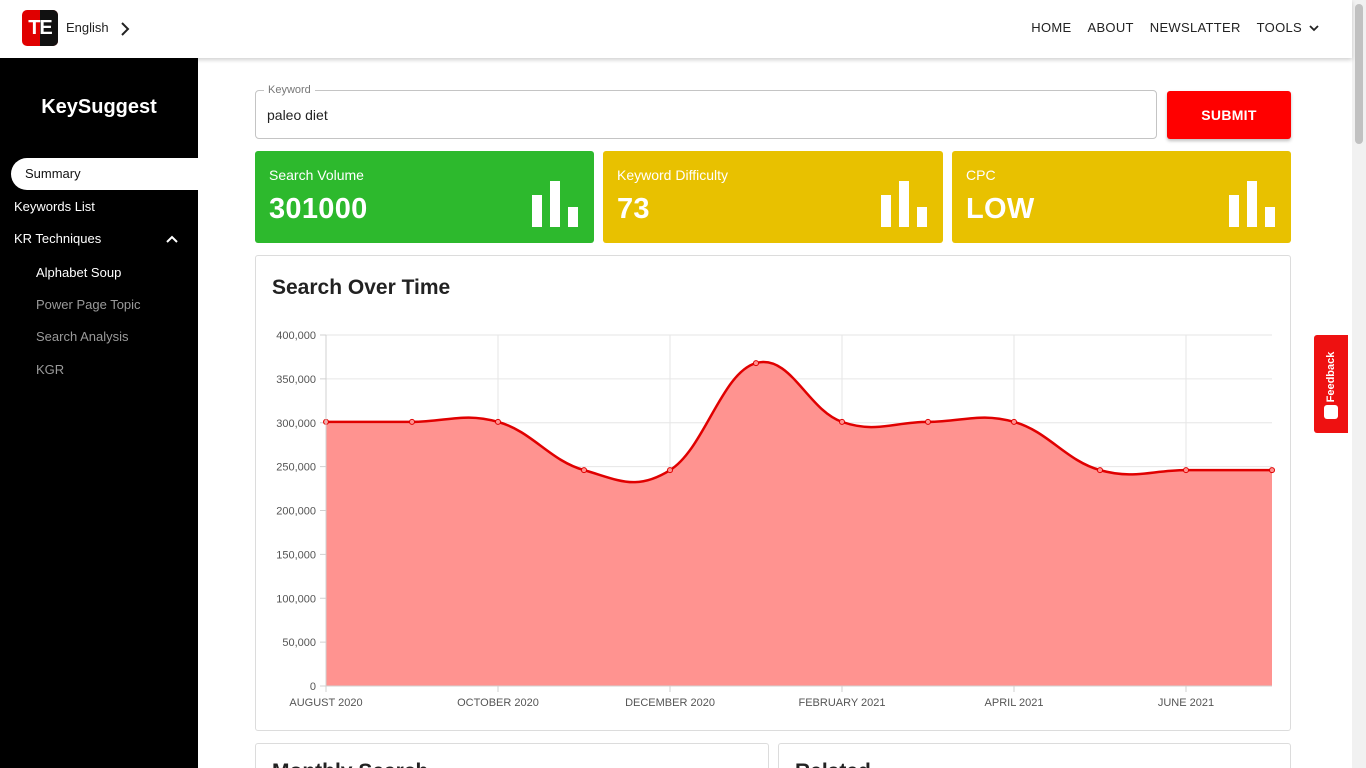 The height and width of the screenshot is (768, 1366). Describe the element at coordinates (172, 239) in the screenshot. I see `chevron-up-icon` at that location.